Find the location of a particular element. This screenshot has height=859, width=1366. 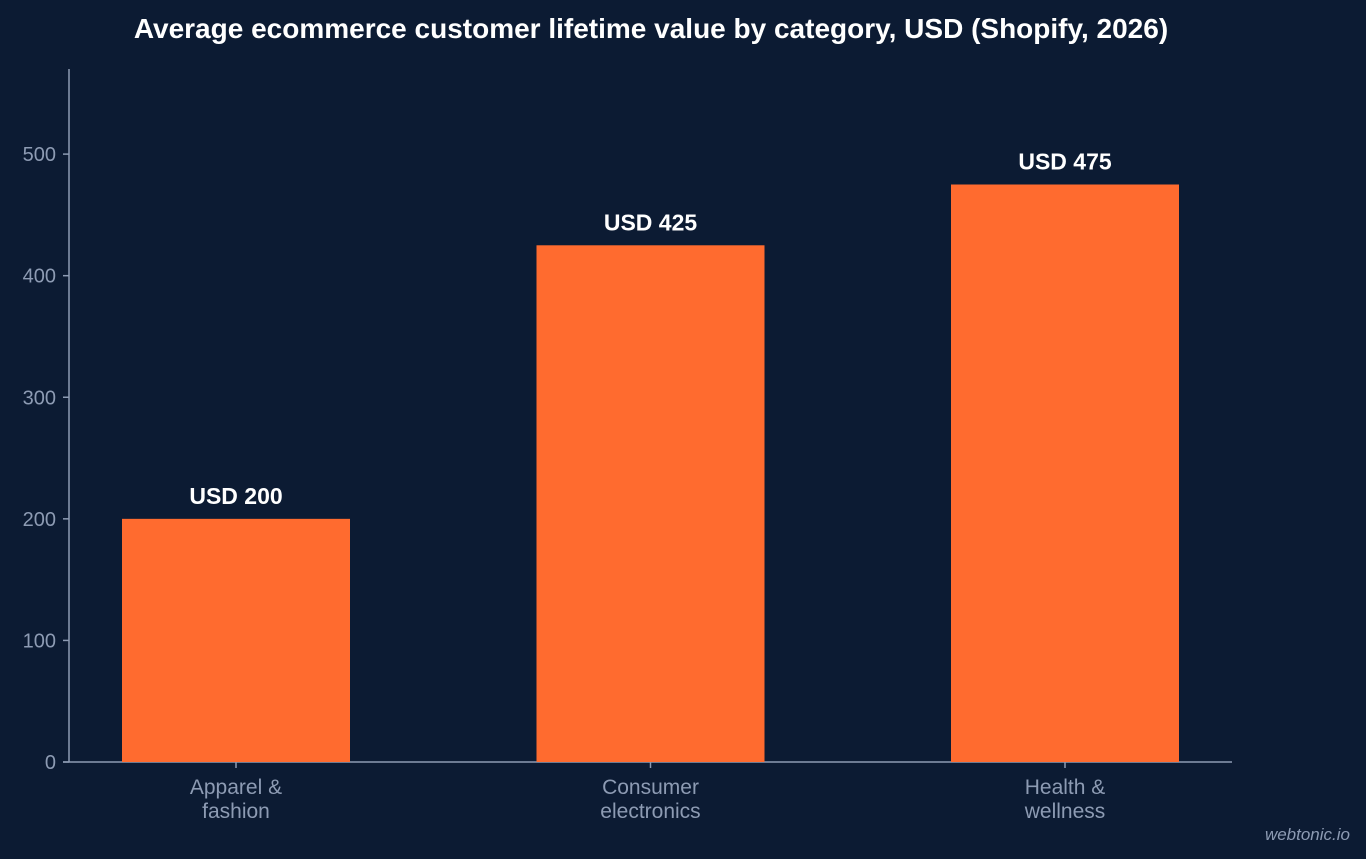

x-tick-label-line: Consumer is located at coordinates (650, 787).